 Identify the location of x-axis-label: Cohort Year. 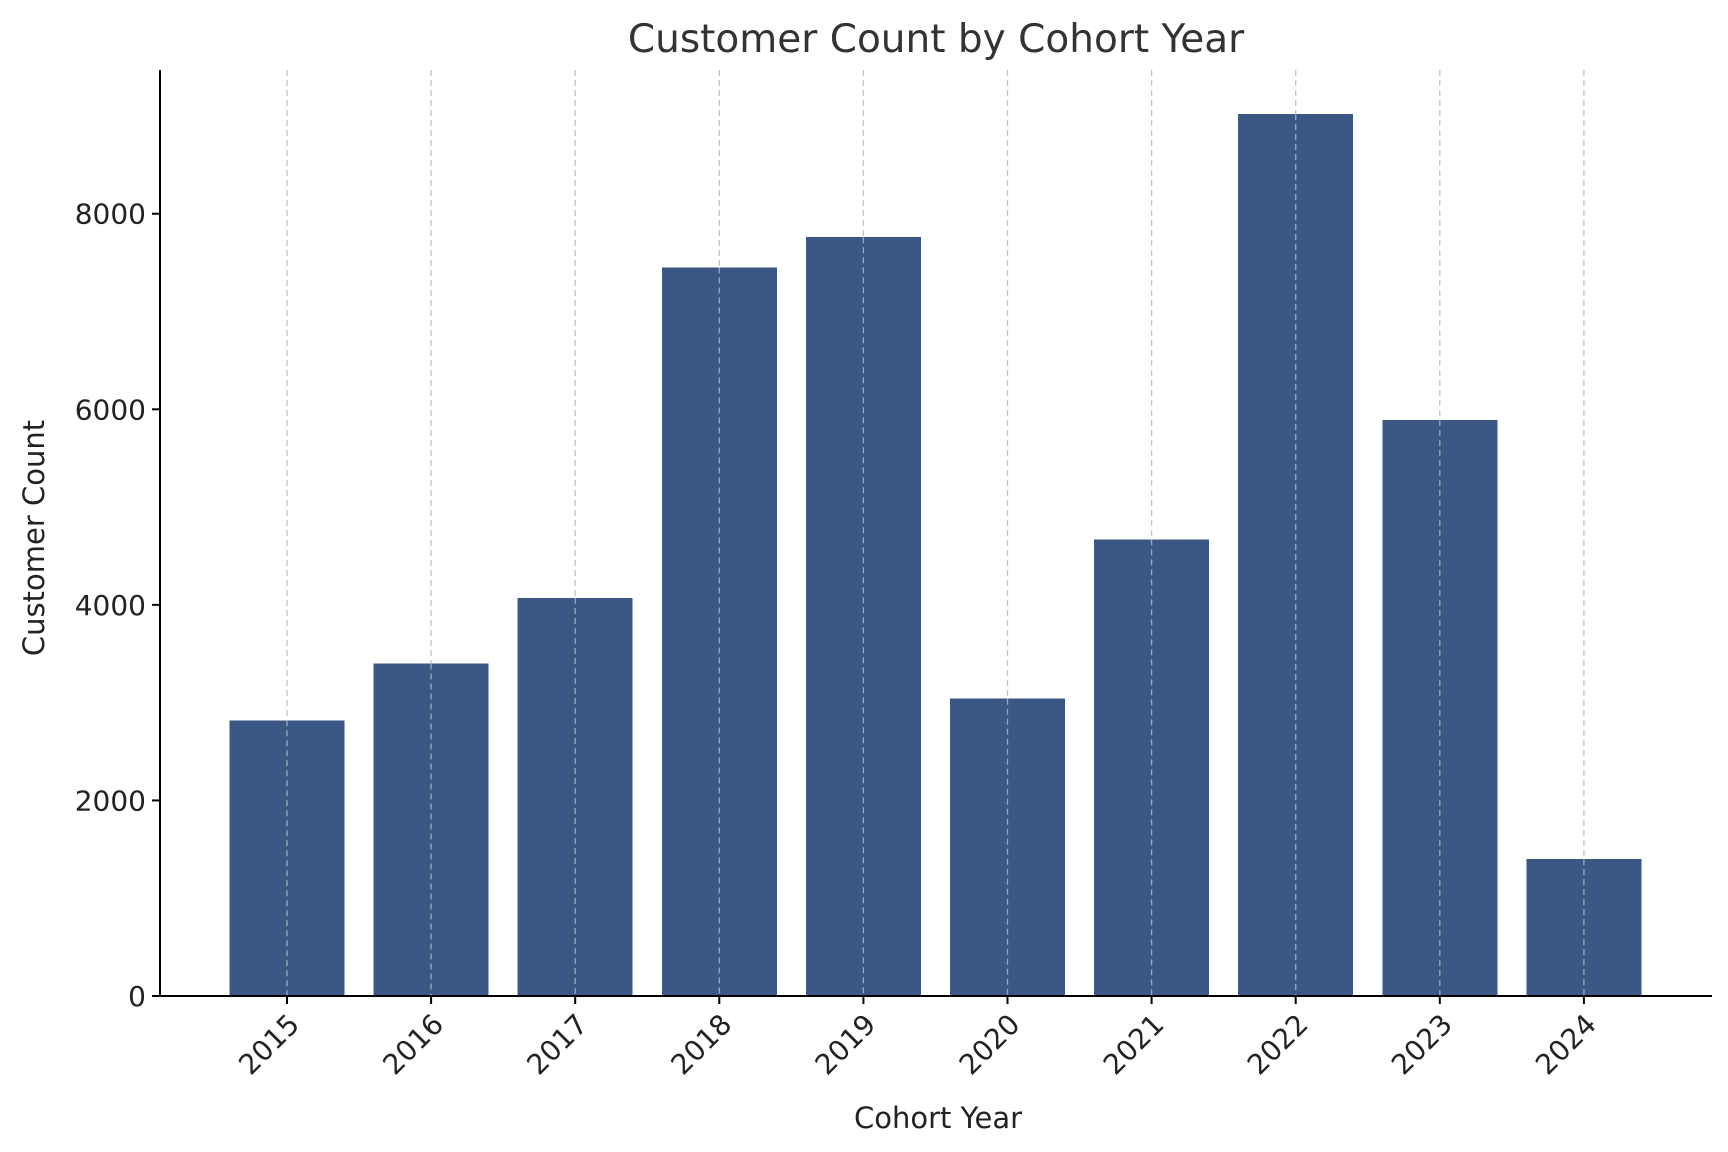
(938, 1118).